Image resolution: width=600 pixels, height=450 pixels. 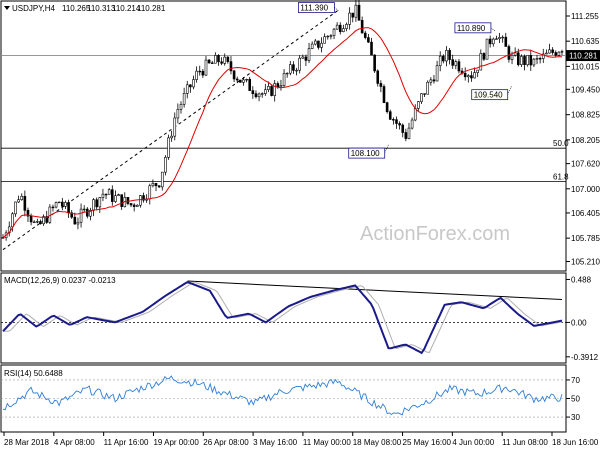 What do you see at coordinates (575, 442) in the screenshot?
I see `x-tick-label: 18 Jun 16:00` at bounding box center [575, 442].